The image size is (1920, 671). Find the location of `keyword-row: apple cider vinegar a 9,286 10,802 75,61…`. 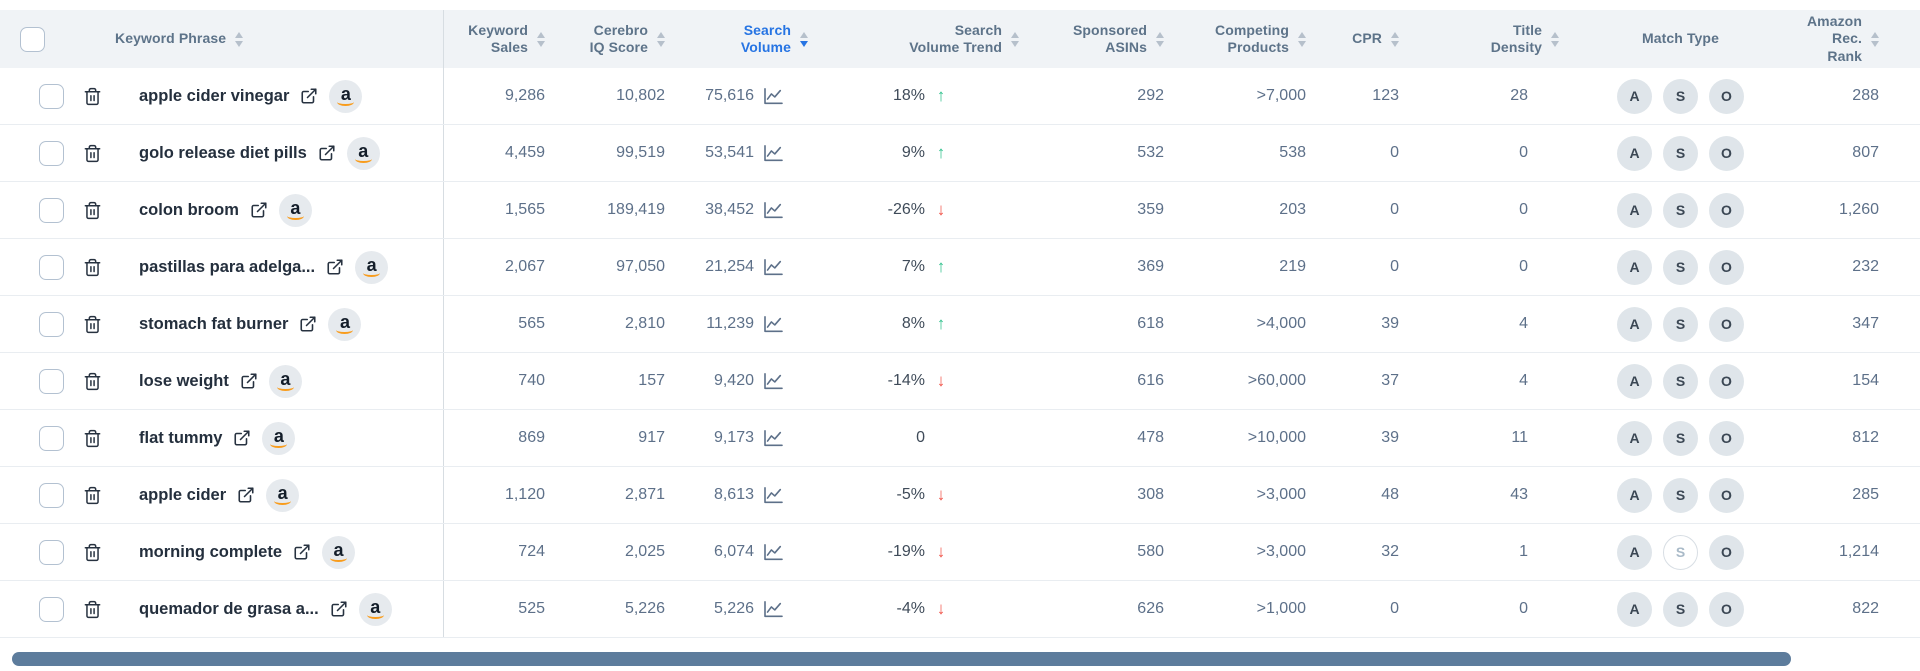

keyword-row: apple cider vinegar a 9,286 10,802 75,61… is located at coordinates (960, 96).